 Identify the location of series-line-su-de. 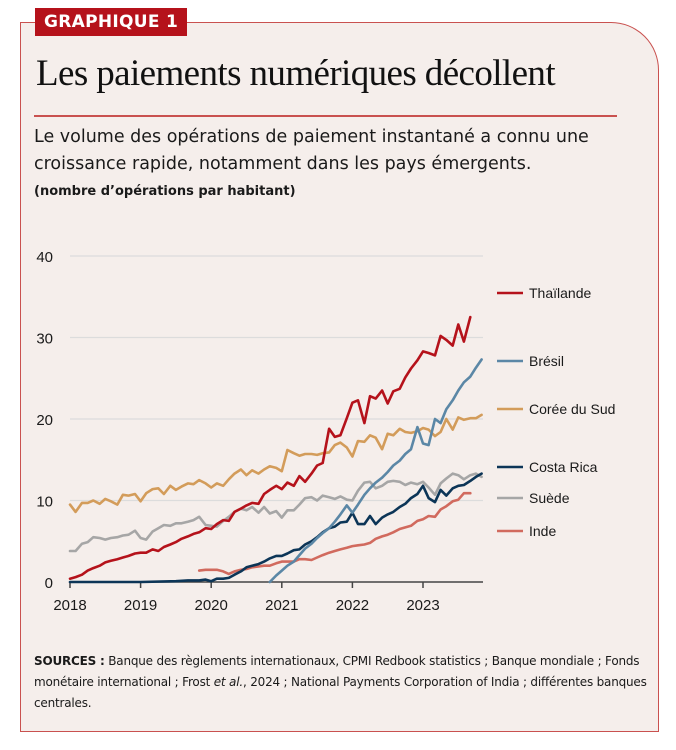
(275, 512).